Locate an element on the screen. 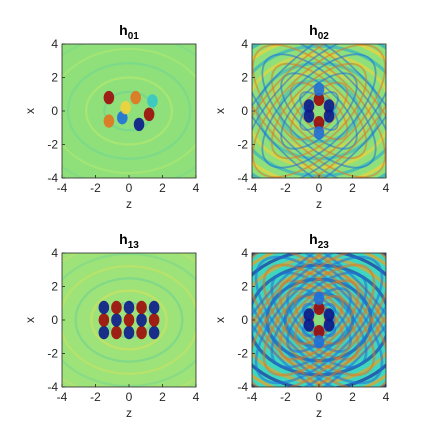 The image size is (434, 442). panel-title-subscript: 23 is located at coordinates (324, 245).